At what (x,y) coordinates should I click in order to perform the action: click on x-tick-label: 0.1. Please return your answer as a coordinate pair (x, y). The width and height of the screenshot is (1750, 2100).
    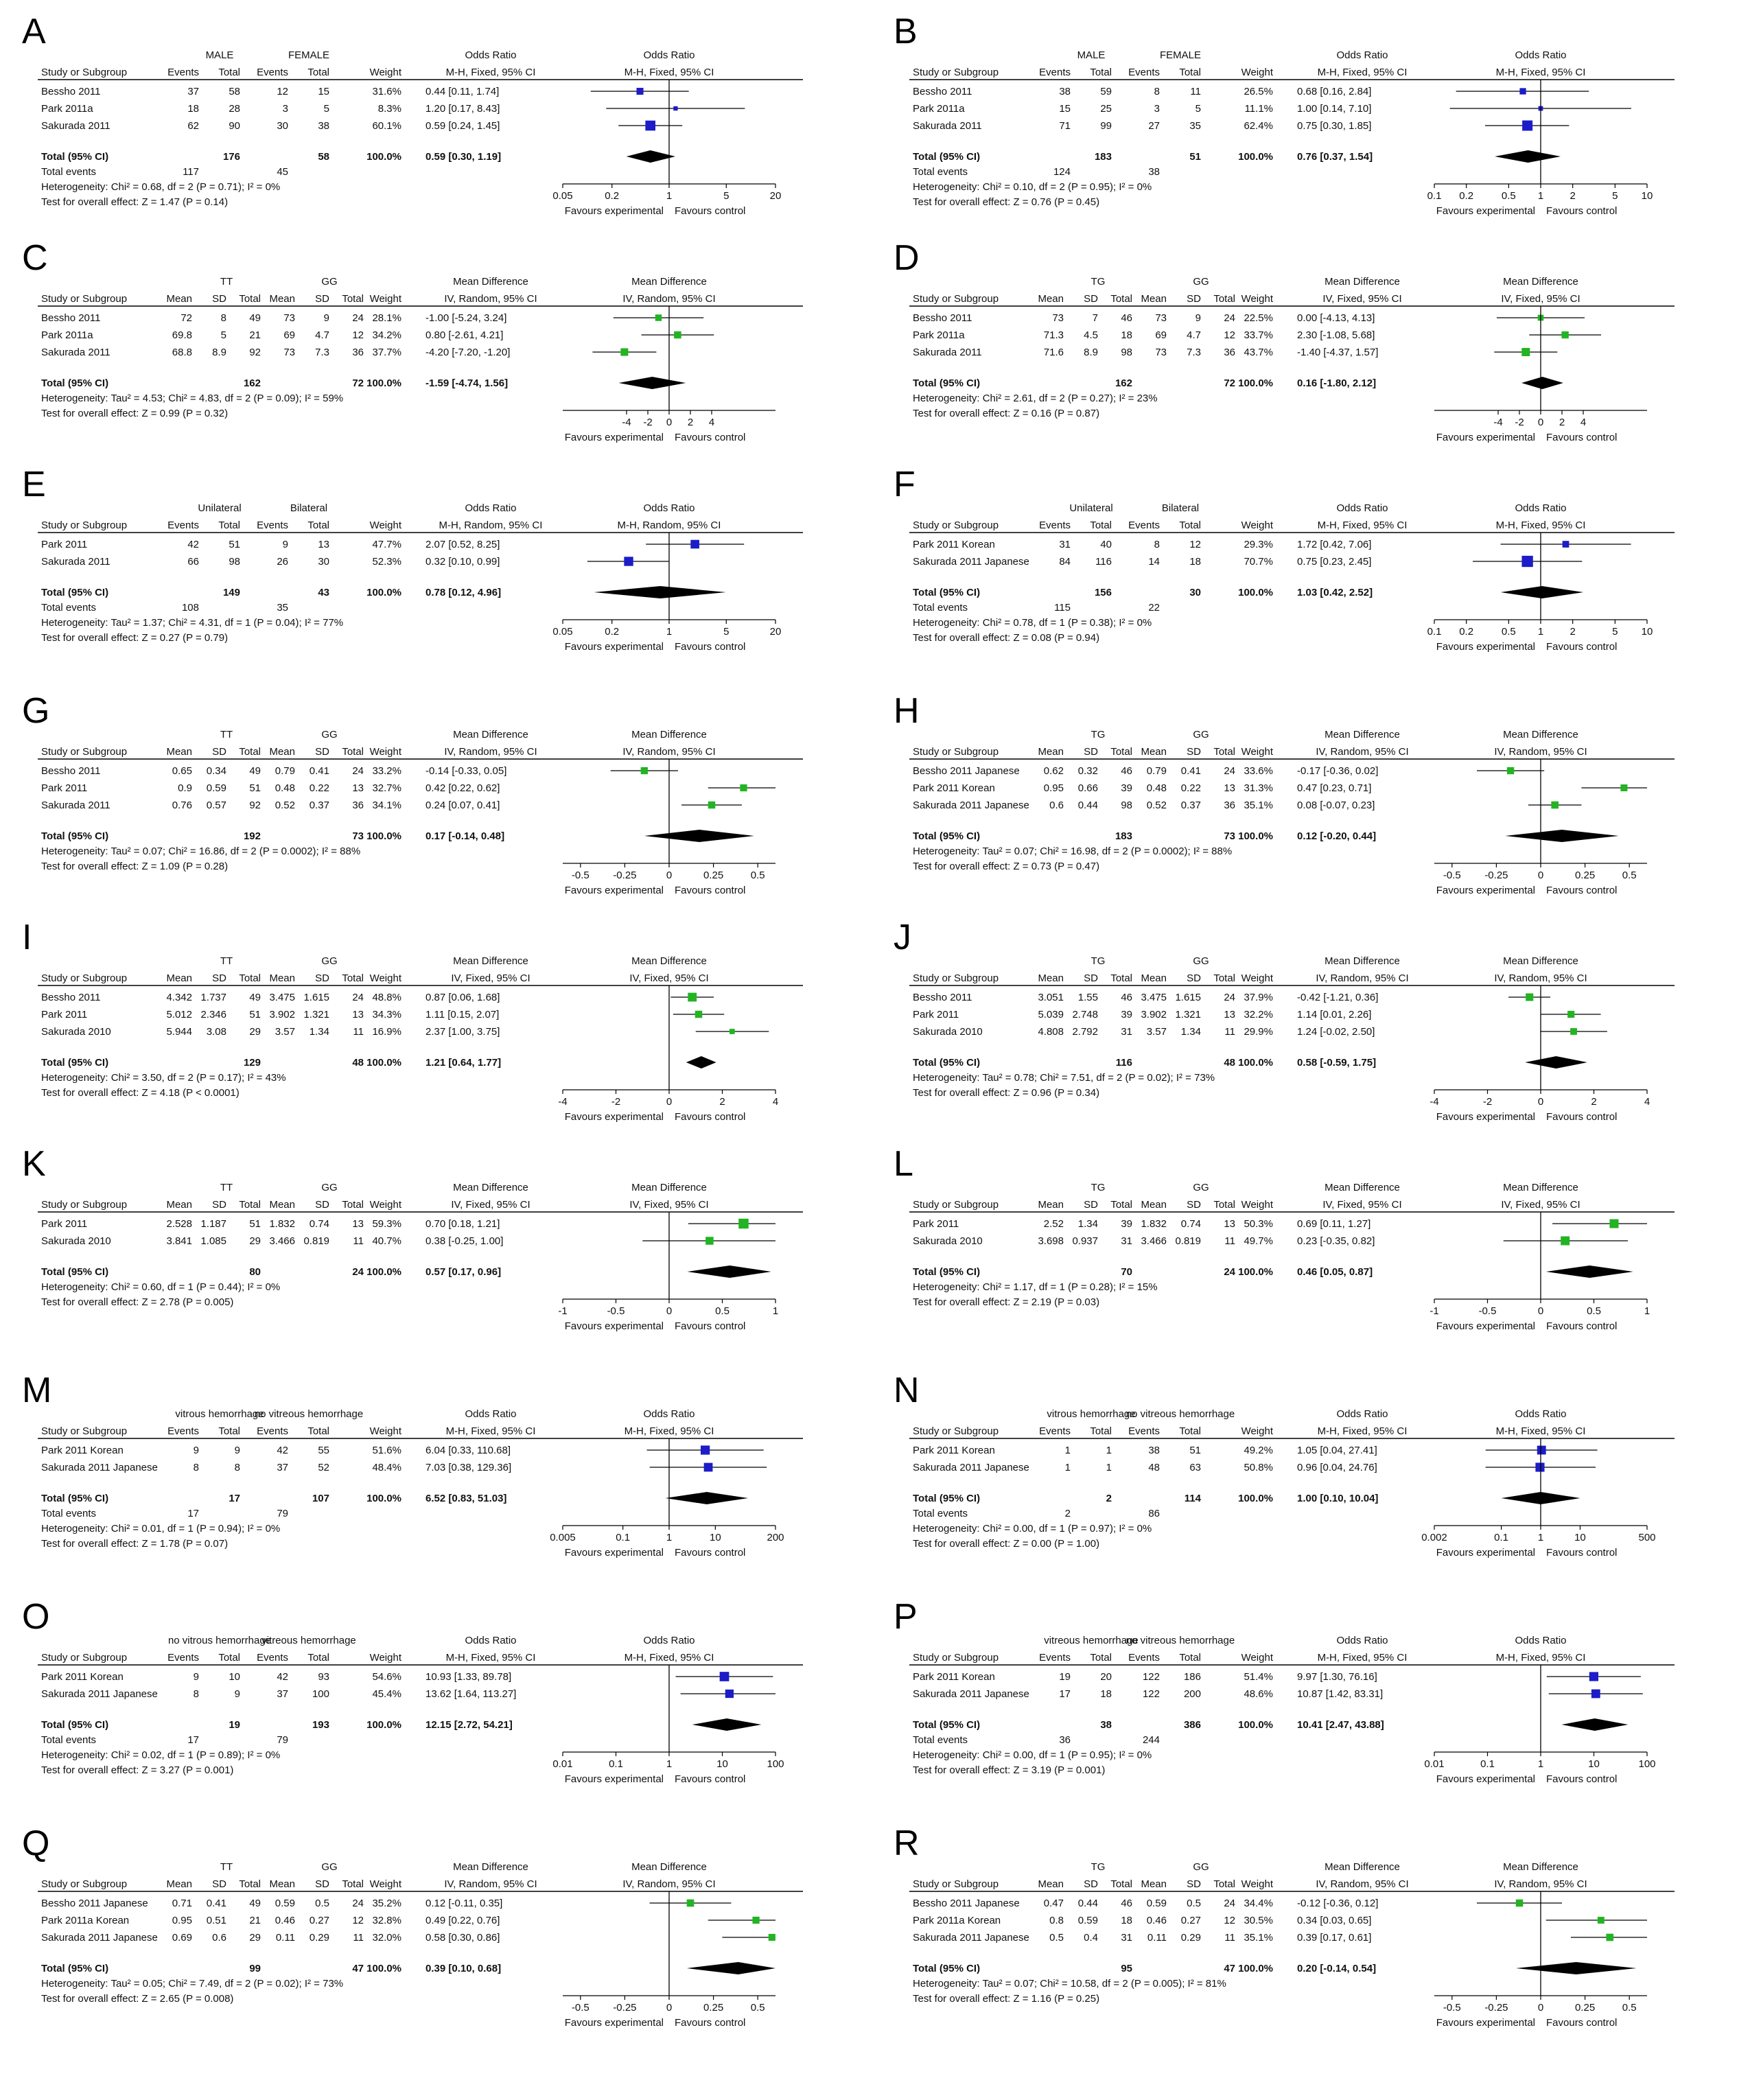
    Looking at the image, I should click on (1434, 196).